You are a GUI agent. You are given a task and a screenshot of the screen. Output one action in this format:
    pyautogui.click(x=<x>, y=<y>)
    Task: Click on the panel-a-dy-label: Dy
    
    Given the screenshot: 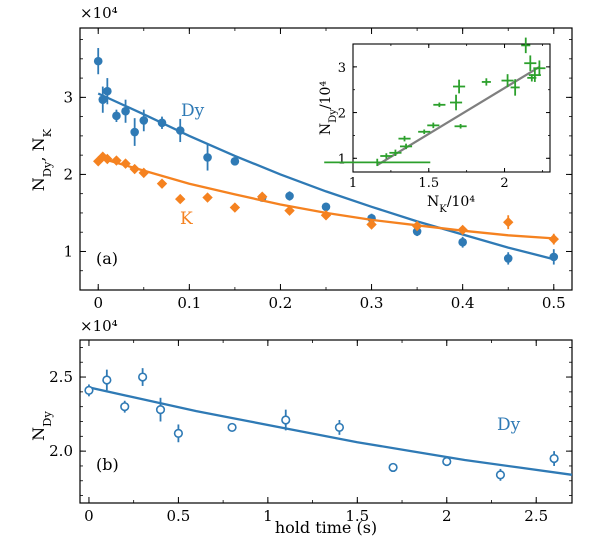 What is the action you would take?
    pyautogui.click(x=193, y=111)
    